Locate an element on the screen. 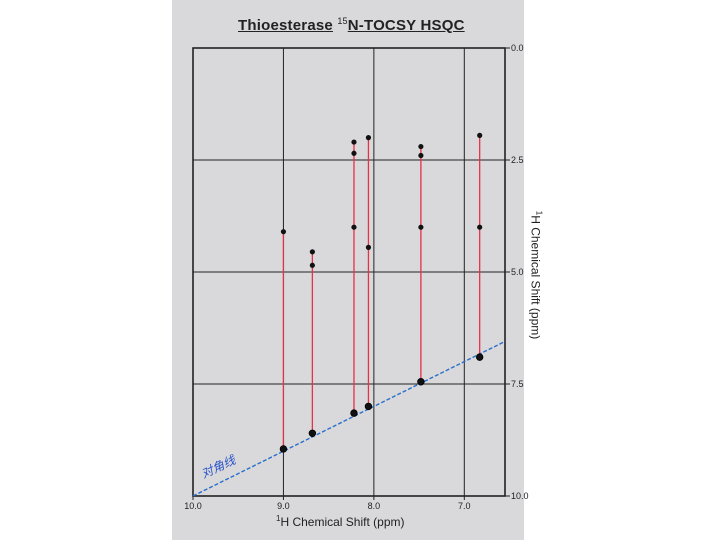  x-axis-label: 1H Chemical Shift (ppm) is located at coordinates (340, 521).